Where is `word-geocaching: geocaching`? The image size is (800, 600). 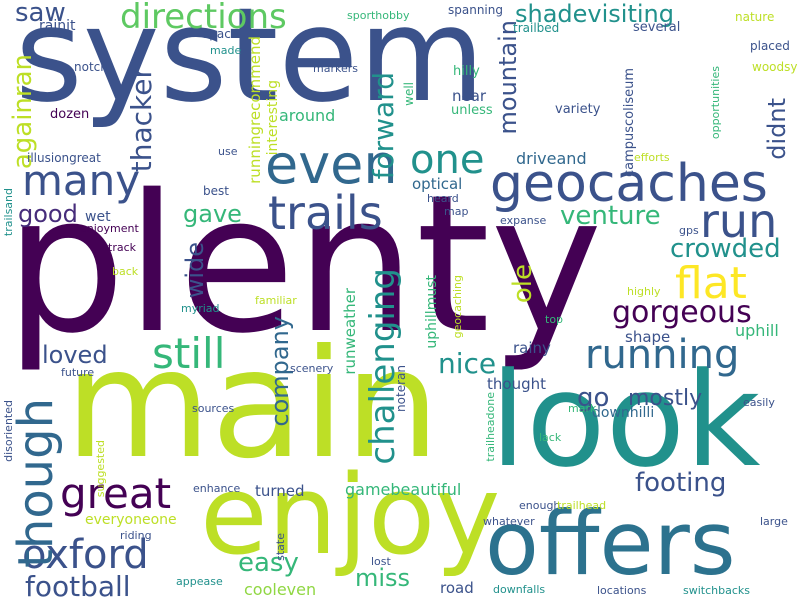 word-geocaching: geocaching is located at coordinates (457, 307).